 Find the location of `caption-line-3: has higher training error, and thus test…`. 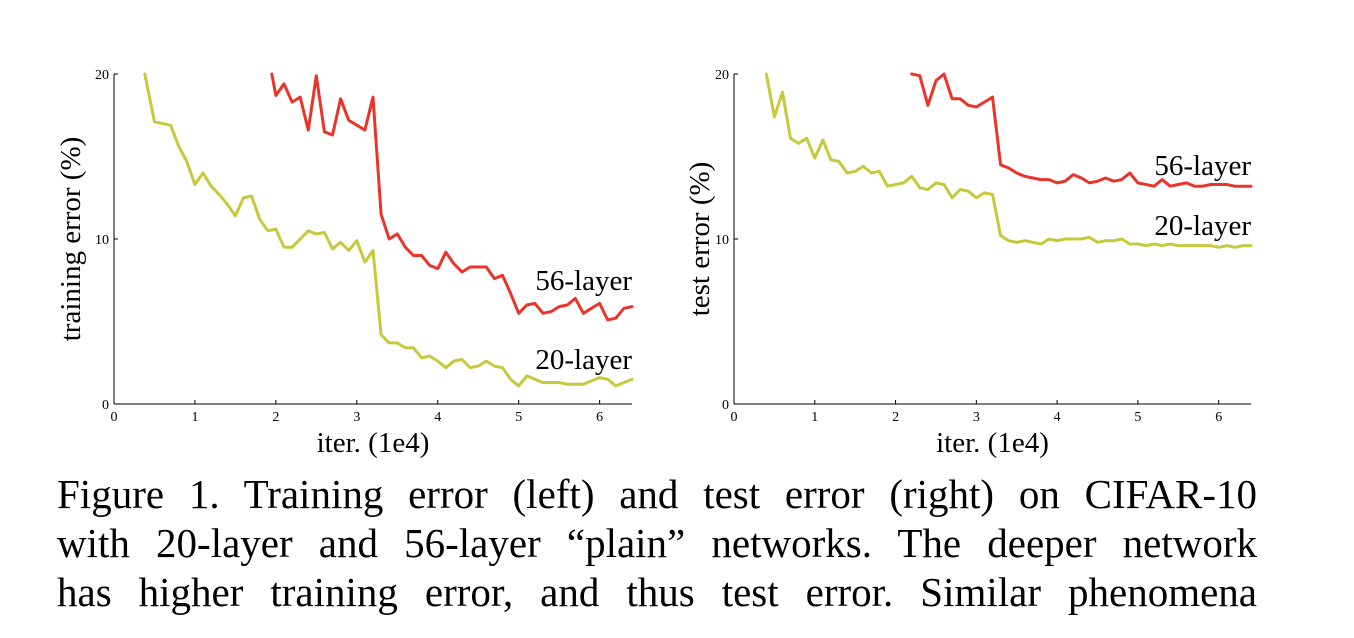

caption-line-3: has higher training error, and thus test… is located at coordinates (657, 592).